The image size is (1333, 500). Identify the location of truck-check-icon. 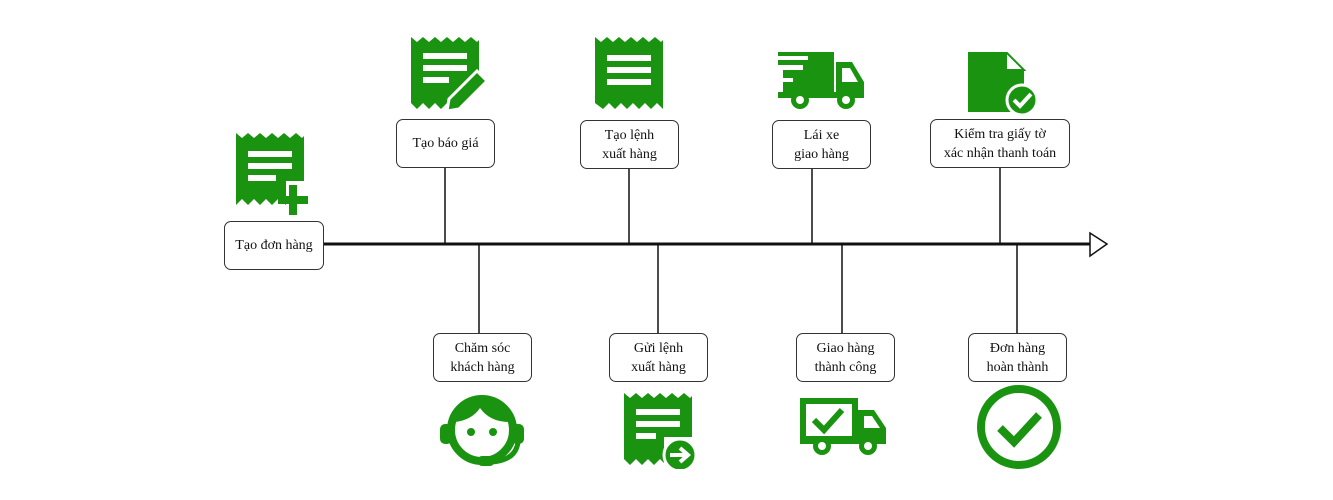
(843, 426).